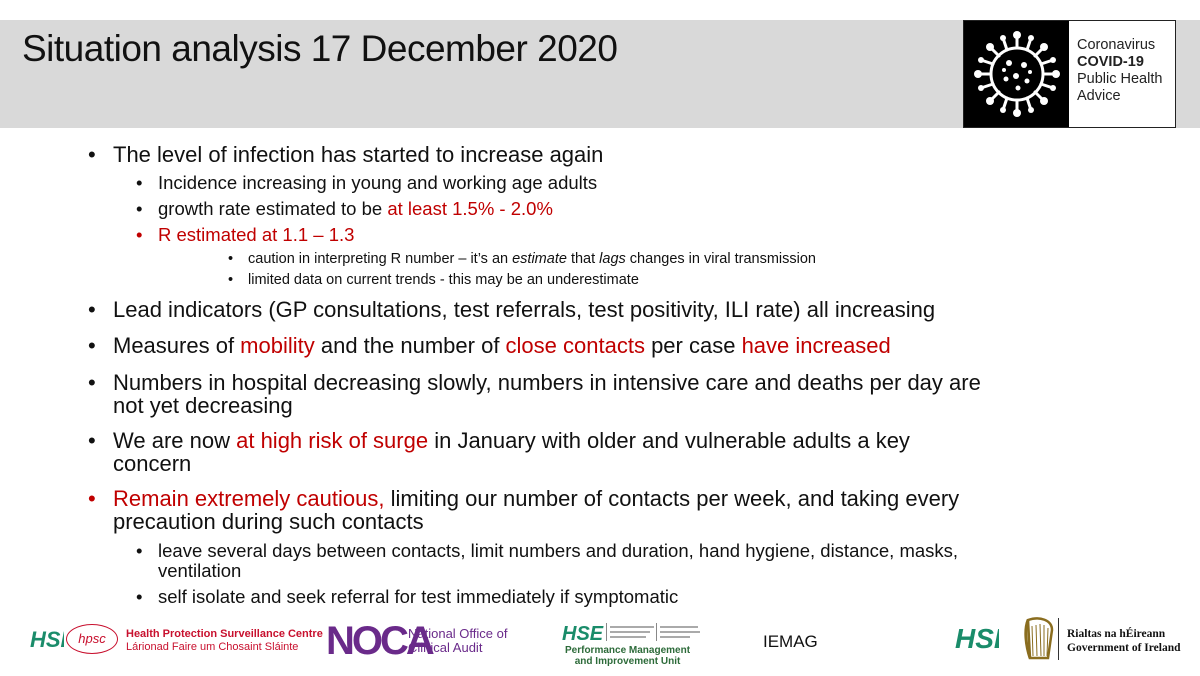 Image resolution: width=1200 pixels, height=676 pixels. What do you see at coordinates (1110, 62) in the screenshot?
I see `badge-line-2: COVID-19` at bounding box center [1110, 62].